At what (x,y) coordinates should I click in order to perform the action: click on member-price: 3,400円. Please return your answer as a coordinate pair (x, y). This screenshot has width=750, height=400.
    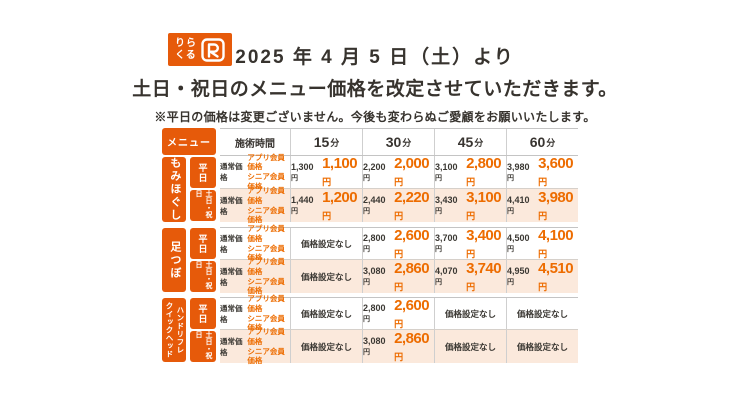
    Looking at the image, I should click on (484, 242).